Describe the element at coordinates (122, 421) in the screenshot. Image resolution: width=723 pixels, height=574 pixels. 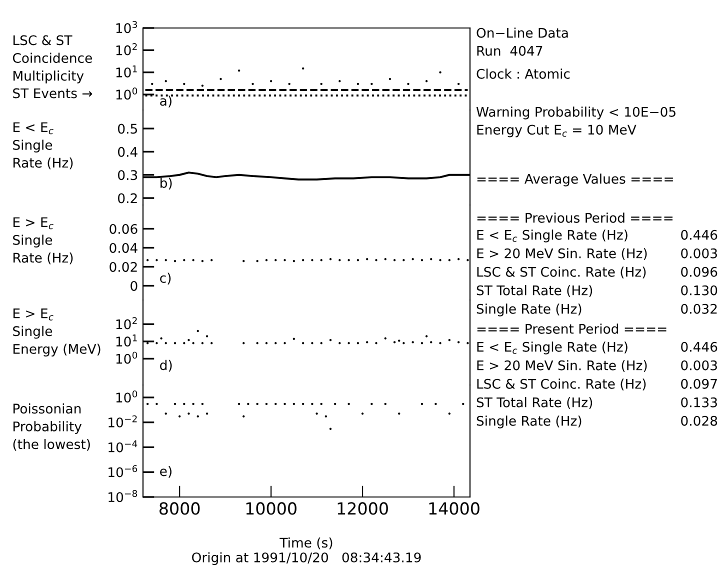
I see `y-tick-label: 10$^{−2}$` at that location.